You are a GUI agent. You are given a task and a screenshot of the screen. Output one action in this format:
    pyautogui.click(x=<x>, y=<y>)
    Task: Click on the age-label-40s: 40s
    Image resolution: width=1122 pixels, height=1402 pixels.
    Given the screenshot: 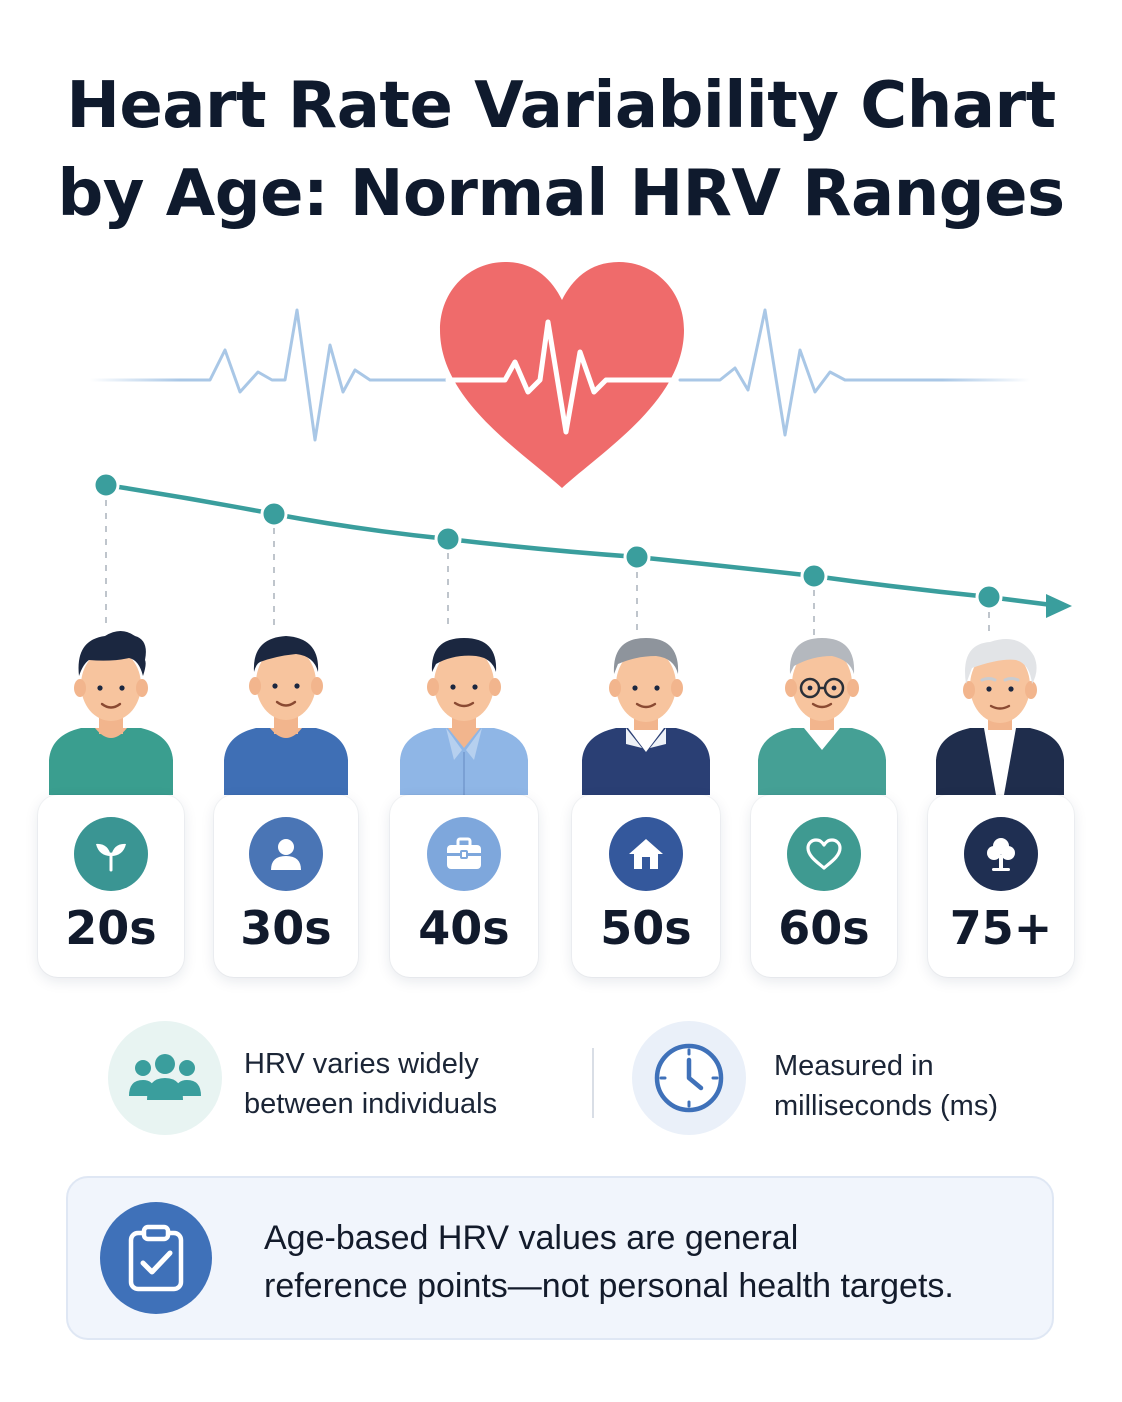 What is the action you would take?
    pyautogui.click(x=464, y=928)
    